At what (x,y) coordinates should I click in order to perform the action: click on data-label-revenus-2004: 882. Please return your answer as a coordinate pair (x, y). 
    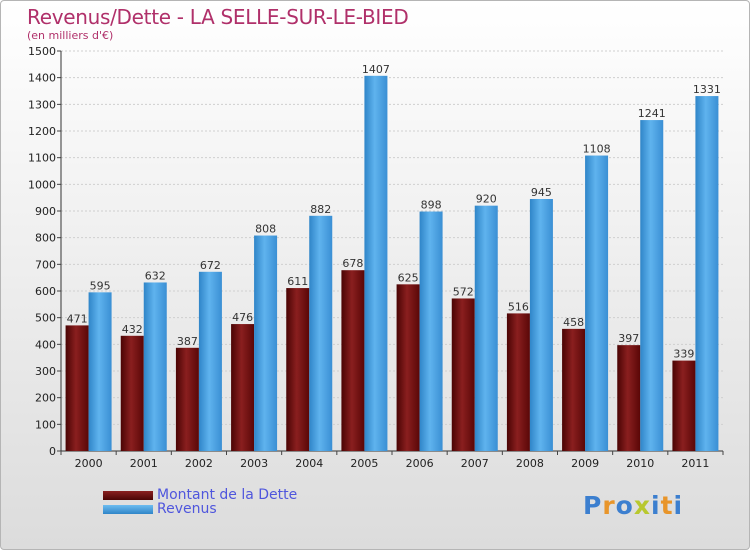
    Looking at the image, I should click on (320, 209).